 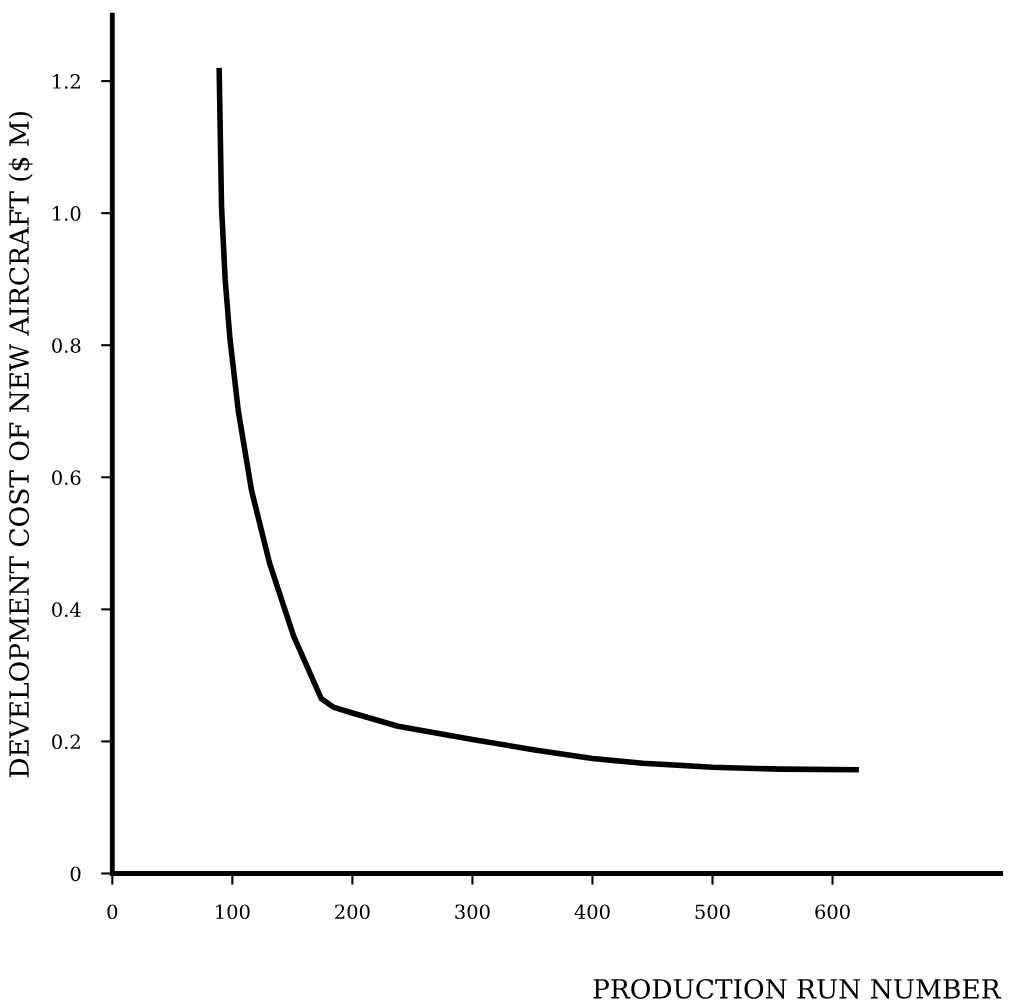 I want to click on x-tick-label: 100, so click(x=233, y=912).